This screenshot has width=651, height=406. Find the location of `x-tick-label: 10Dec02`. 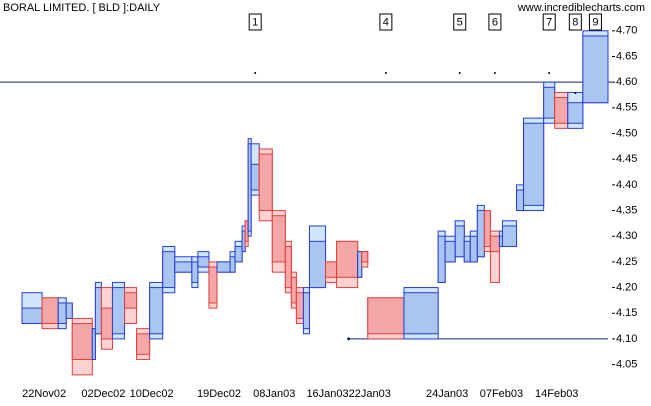

x-tick-label: 10Dec02 is located at coordinates (152, 394).